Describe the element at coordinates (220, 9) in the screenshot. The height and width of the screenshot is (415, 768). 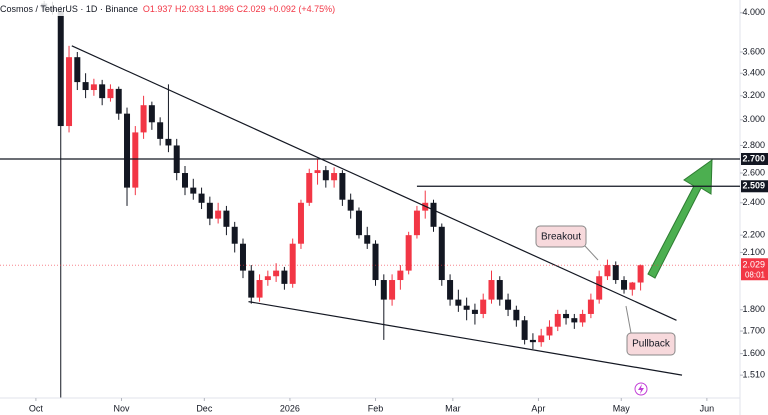
I see `ohlc-low: L1.896` at that location.